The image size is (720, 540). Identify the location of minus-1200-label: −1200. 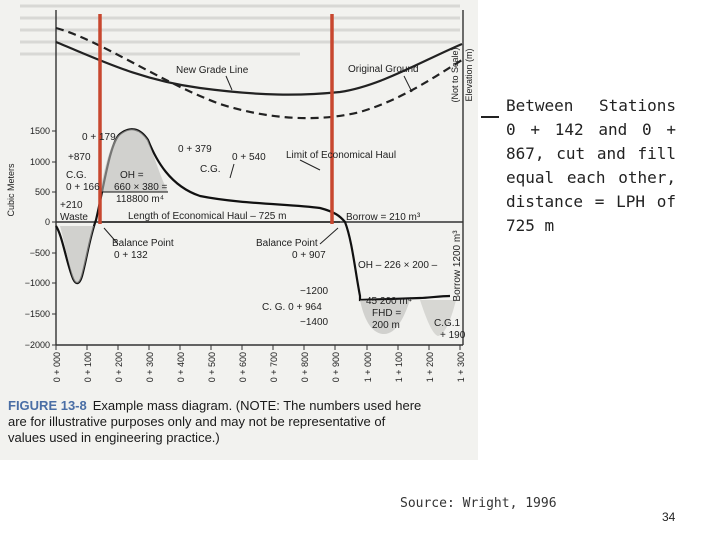
(314, 291).